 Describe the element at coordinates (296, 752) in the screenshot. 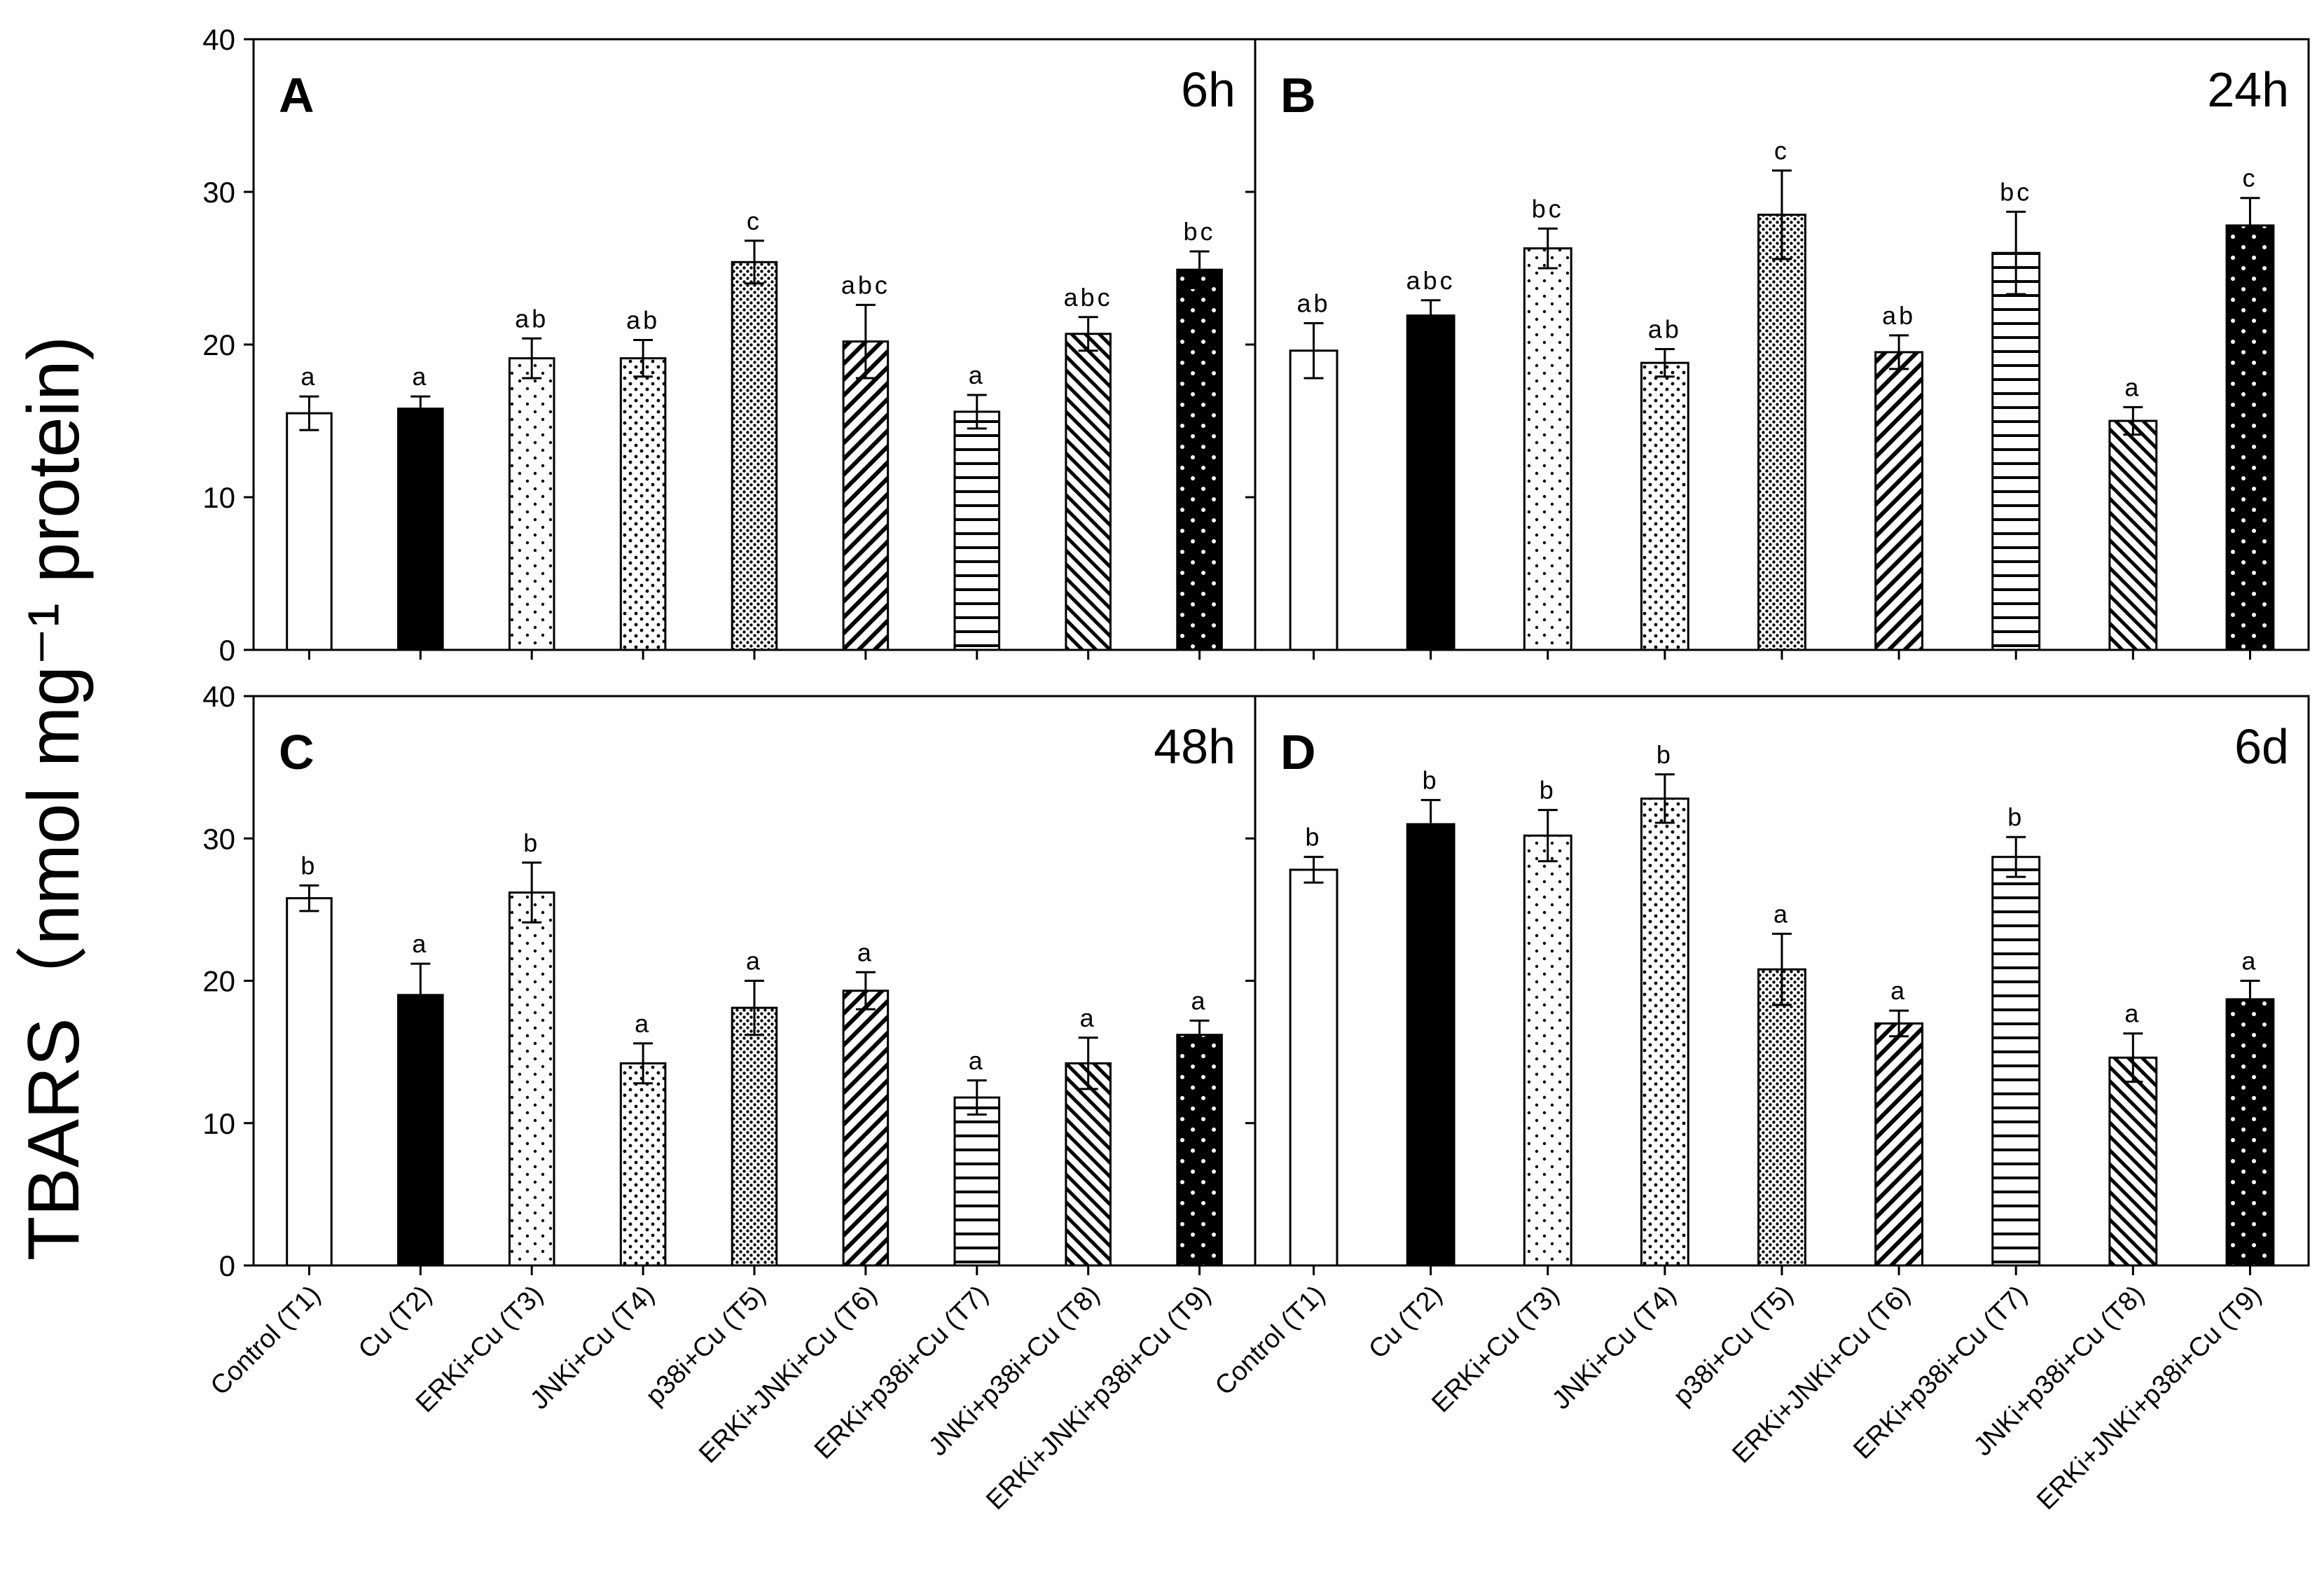

I see `panel-letter: C` at that location.